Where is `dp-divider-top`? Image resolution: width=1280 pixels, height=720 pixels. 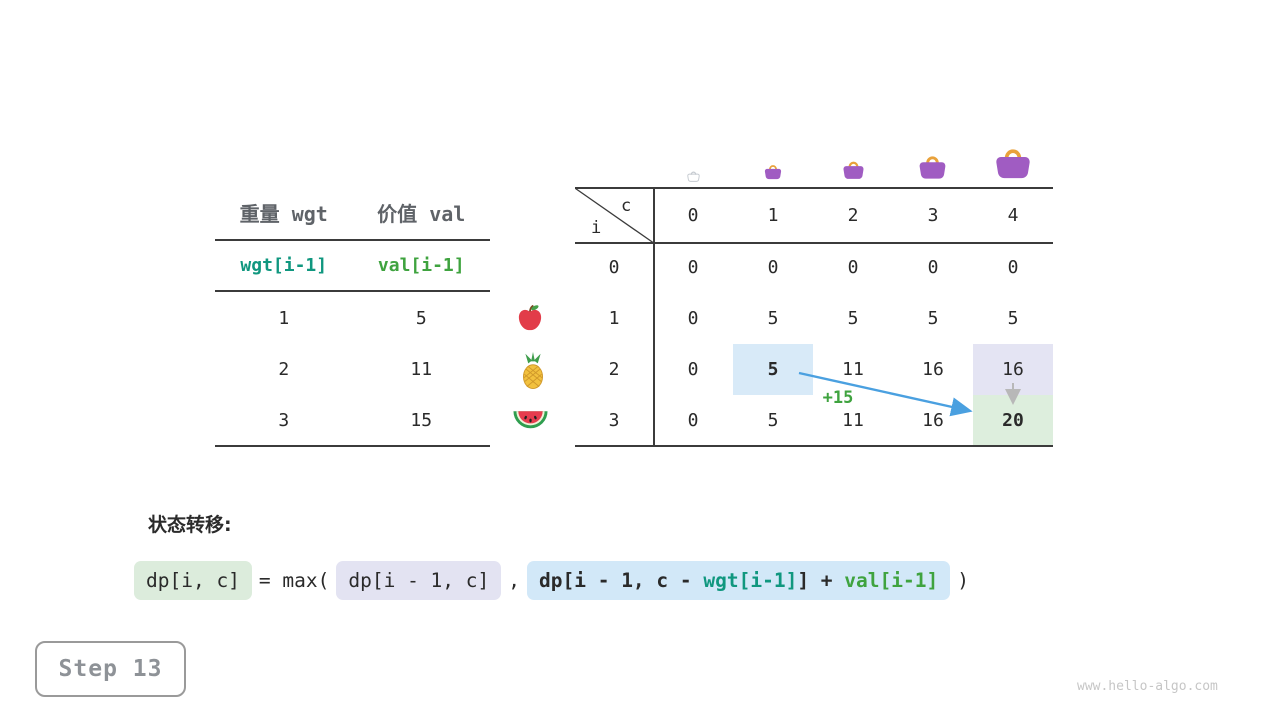 dp-divider-top is located at coordinates (814, 188).